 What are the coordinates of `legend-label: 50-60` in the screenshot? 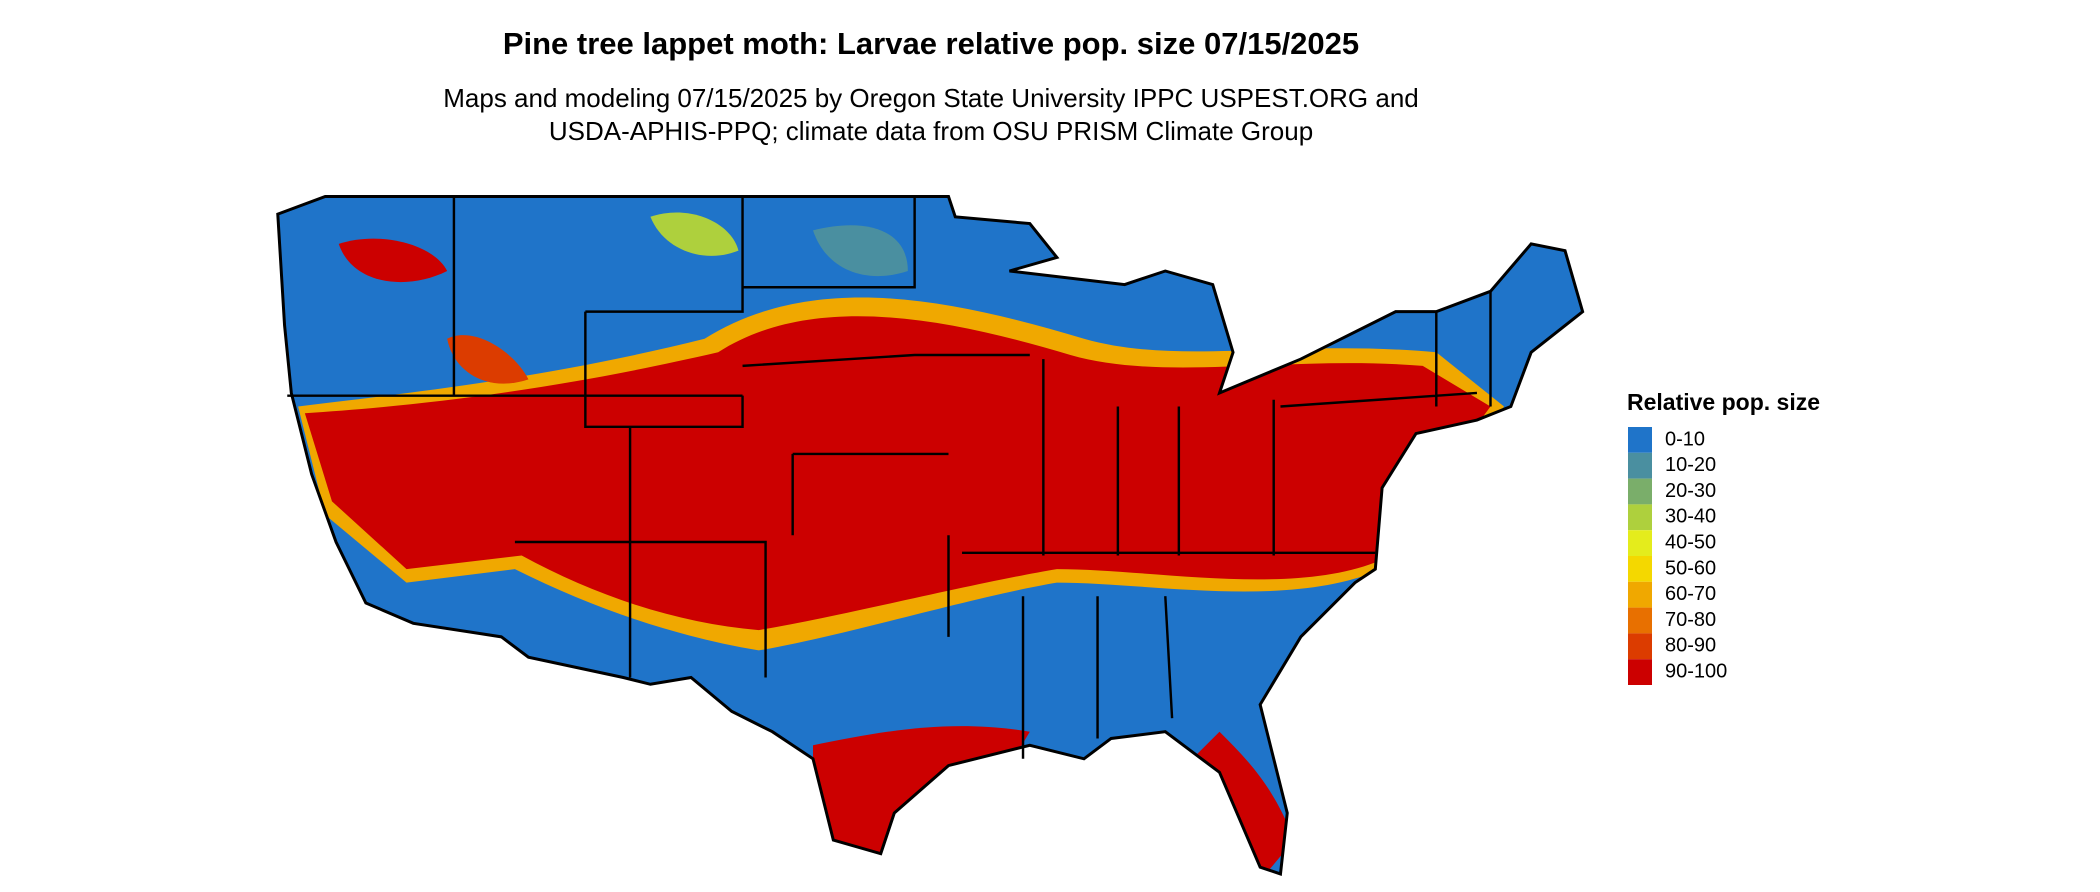 It's located at (1690, 568).